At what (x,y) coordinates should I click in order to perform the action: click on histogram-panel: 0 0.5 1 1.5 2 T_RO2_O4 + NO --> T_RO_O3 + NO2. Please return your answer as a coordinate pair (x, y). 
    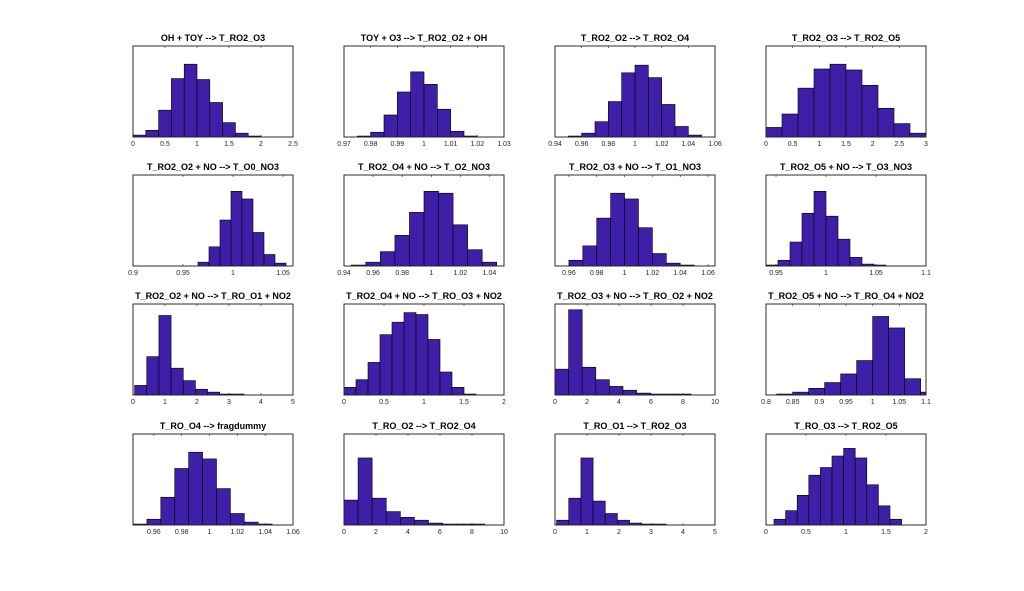
    Looking at the image, I should click on (424, 348).